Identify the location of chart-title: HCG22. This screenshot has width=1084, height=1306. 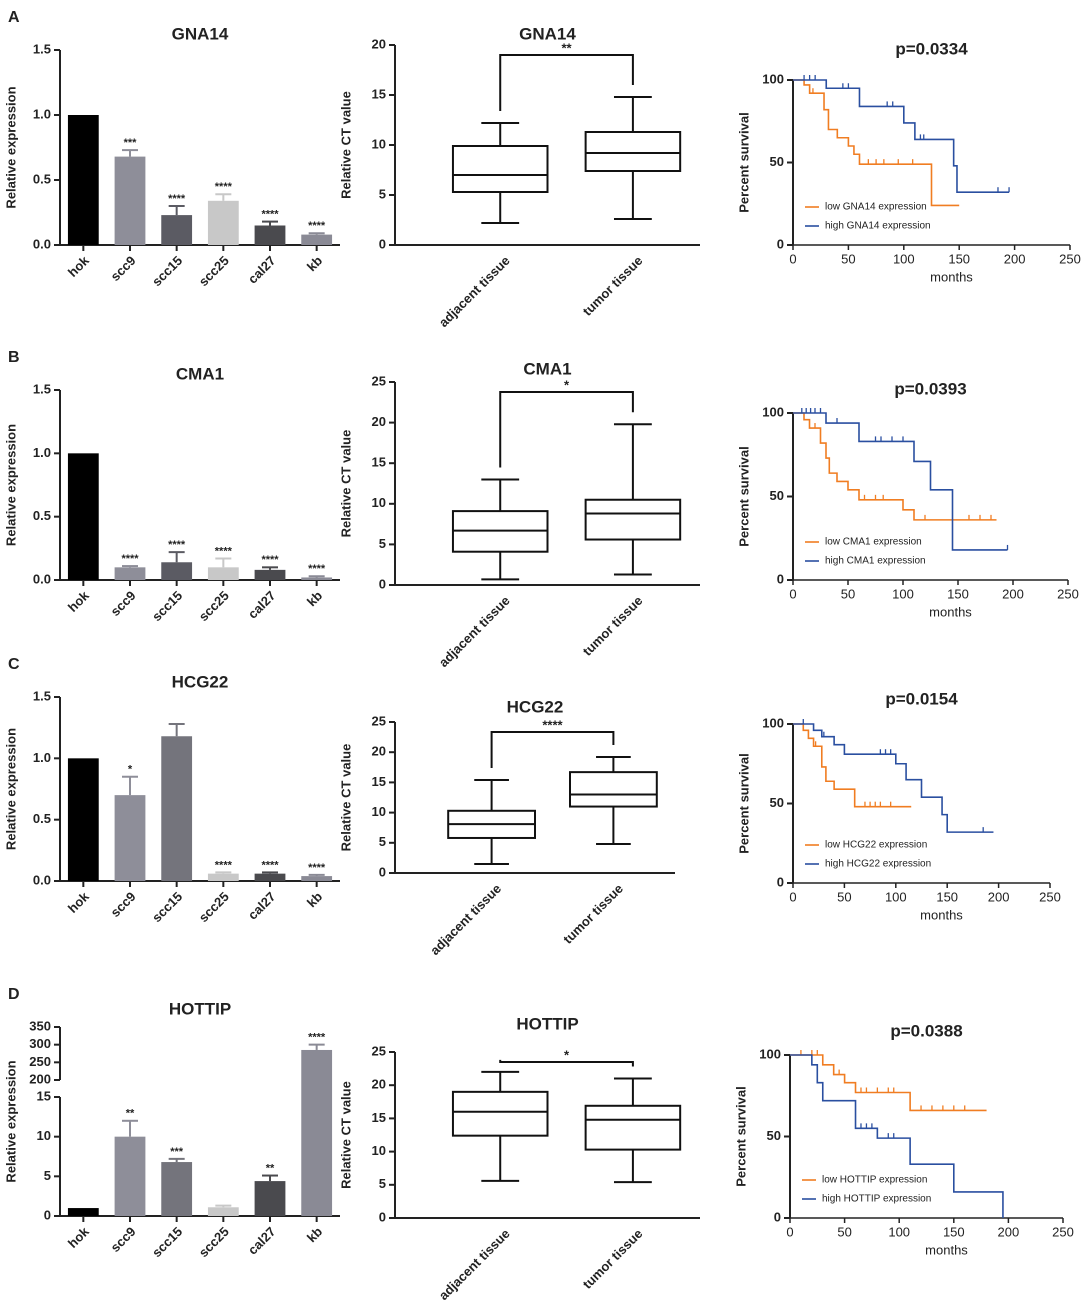
(200, 681).